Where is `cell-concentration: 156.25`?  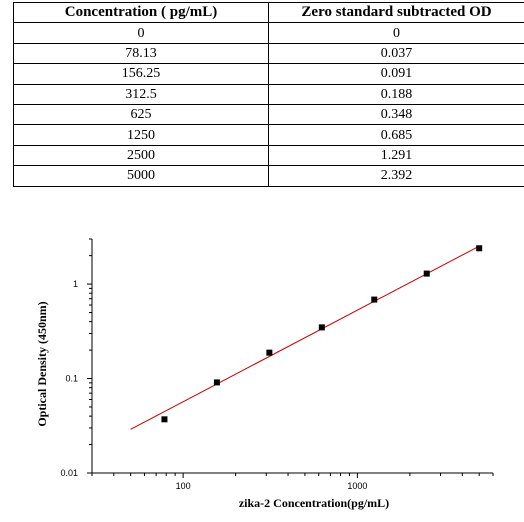 cell-concentration: 156.25 is located at coordinates (141, 74).